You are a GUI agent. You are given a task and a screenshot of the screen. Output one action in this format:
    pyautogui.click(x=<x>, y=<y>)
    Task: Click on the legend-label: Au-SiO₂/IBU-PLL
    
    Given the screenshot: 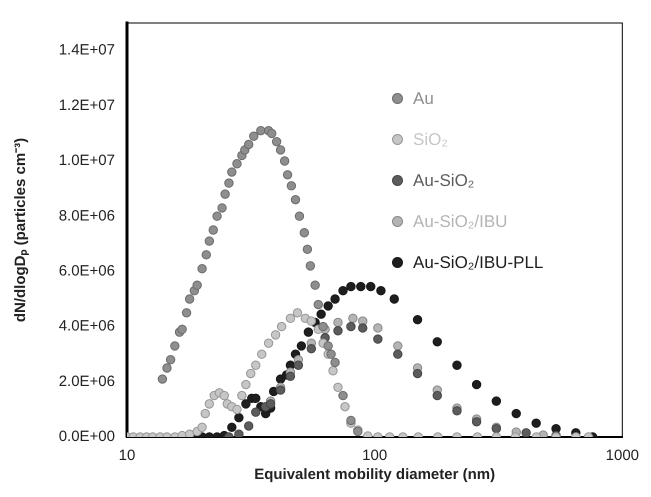 What is the action you would take?
    pyautogui.click(x=478, y=262)
    